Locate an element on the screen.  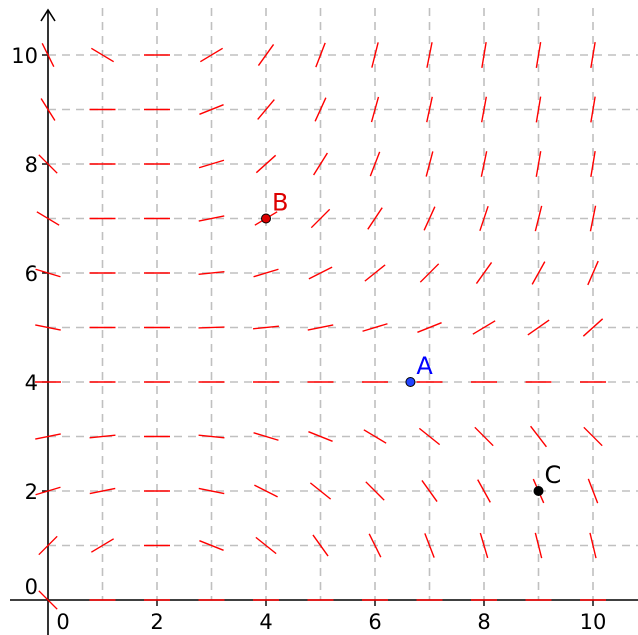
point-b-label: B is located at coordinates (280, 203).